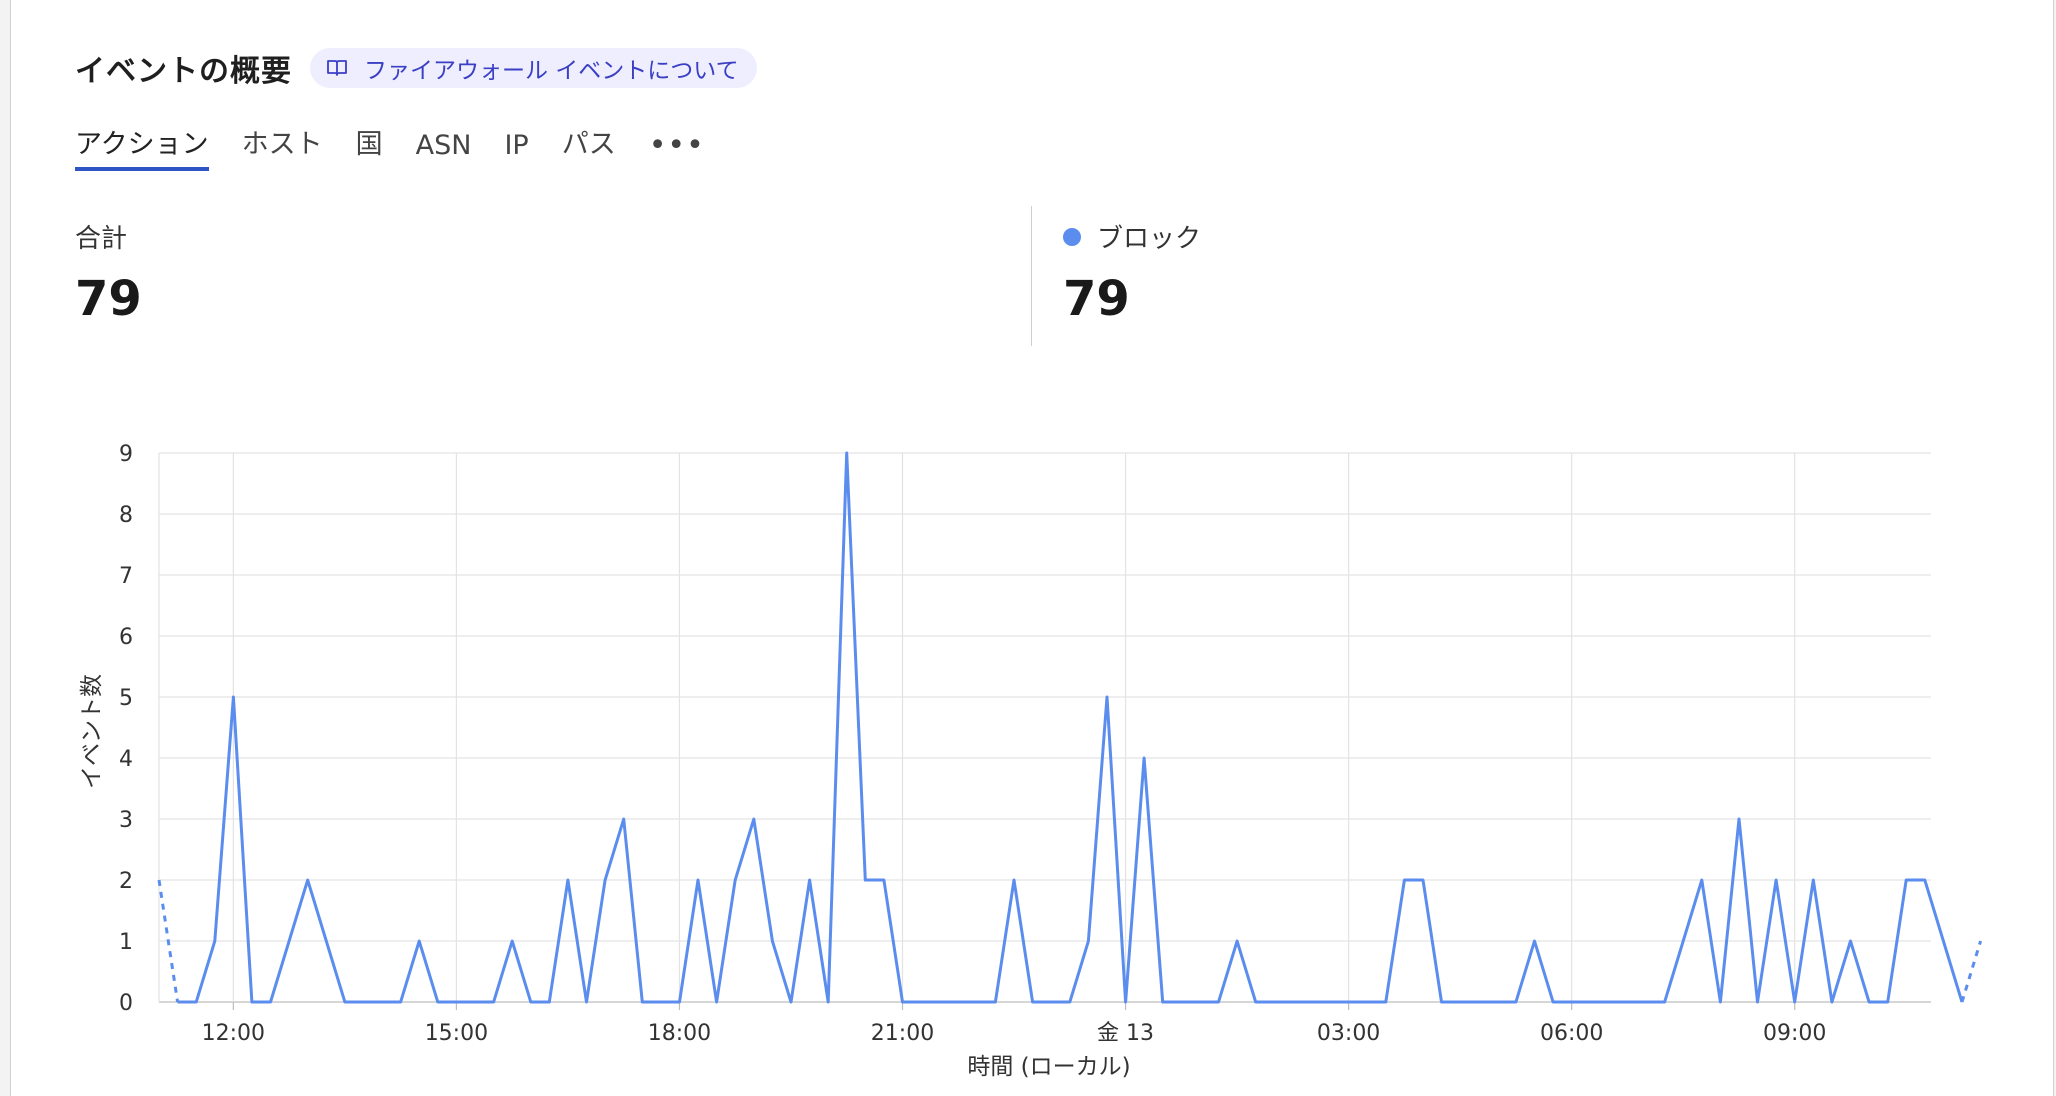 The image size is (2056, 1096). Describe the element at coordinates (1096, 299) in the screenshot. I see `stat-block-value: 79` at that location.